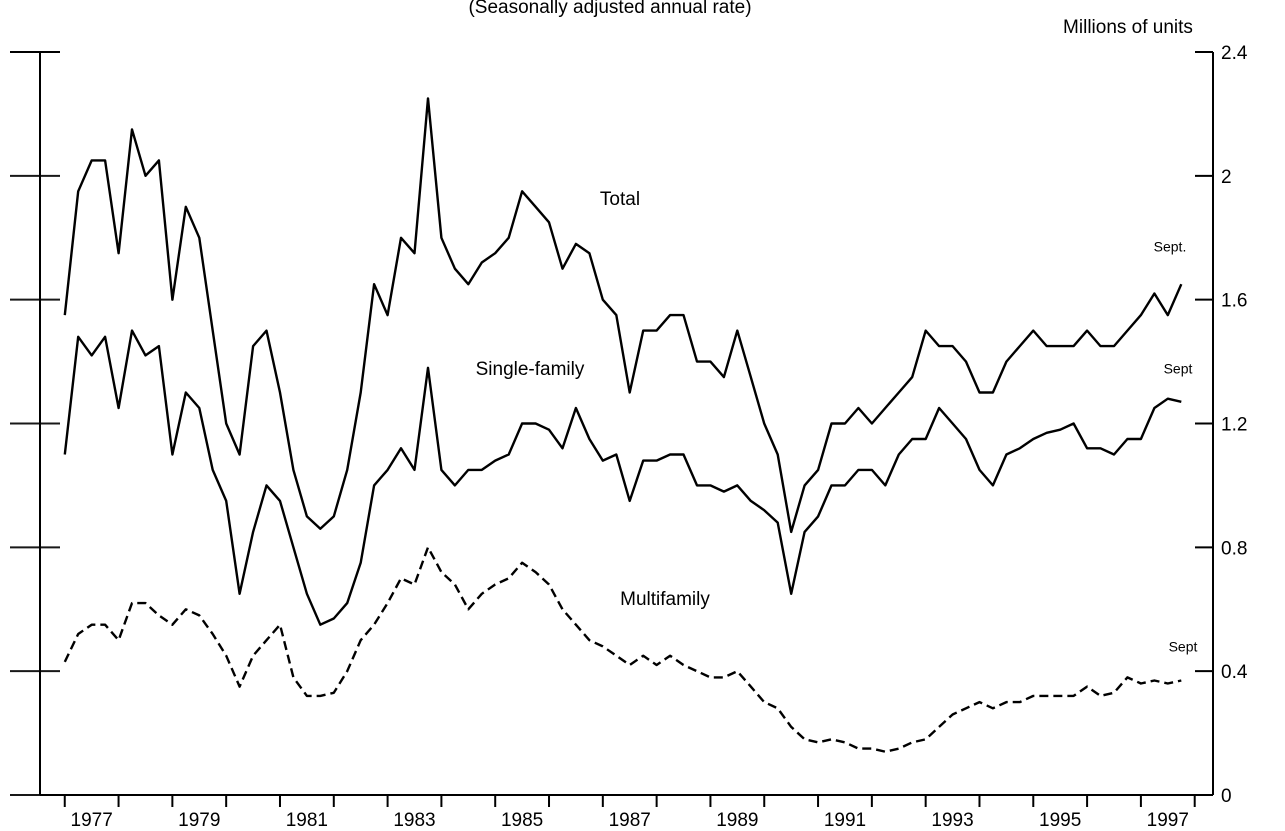  I want to click on x-tick-label: 1987, so click(630, 820).